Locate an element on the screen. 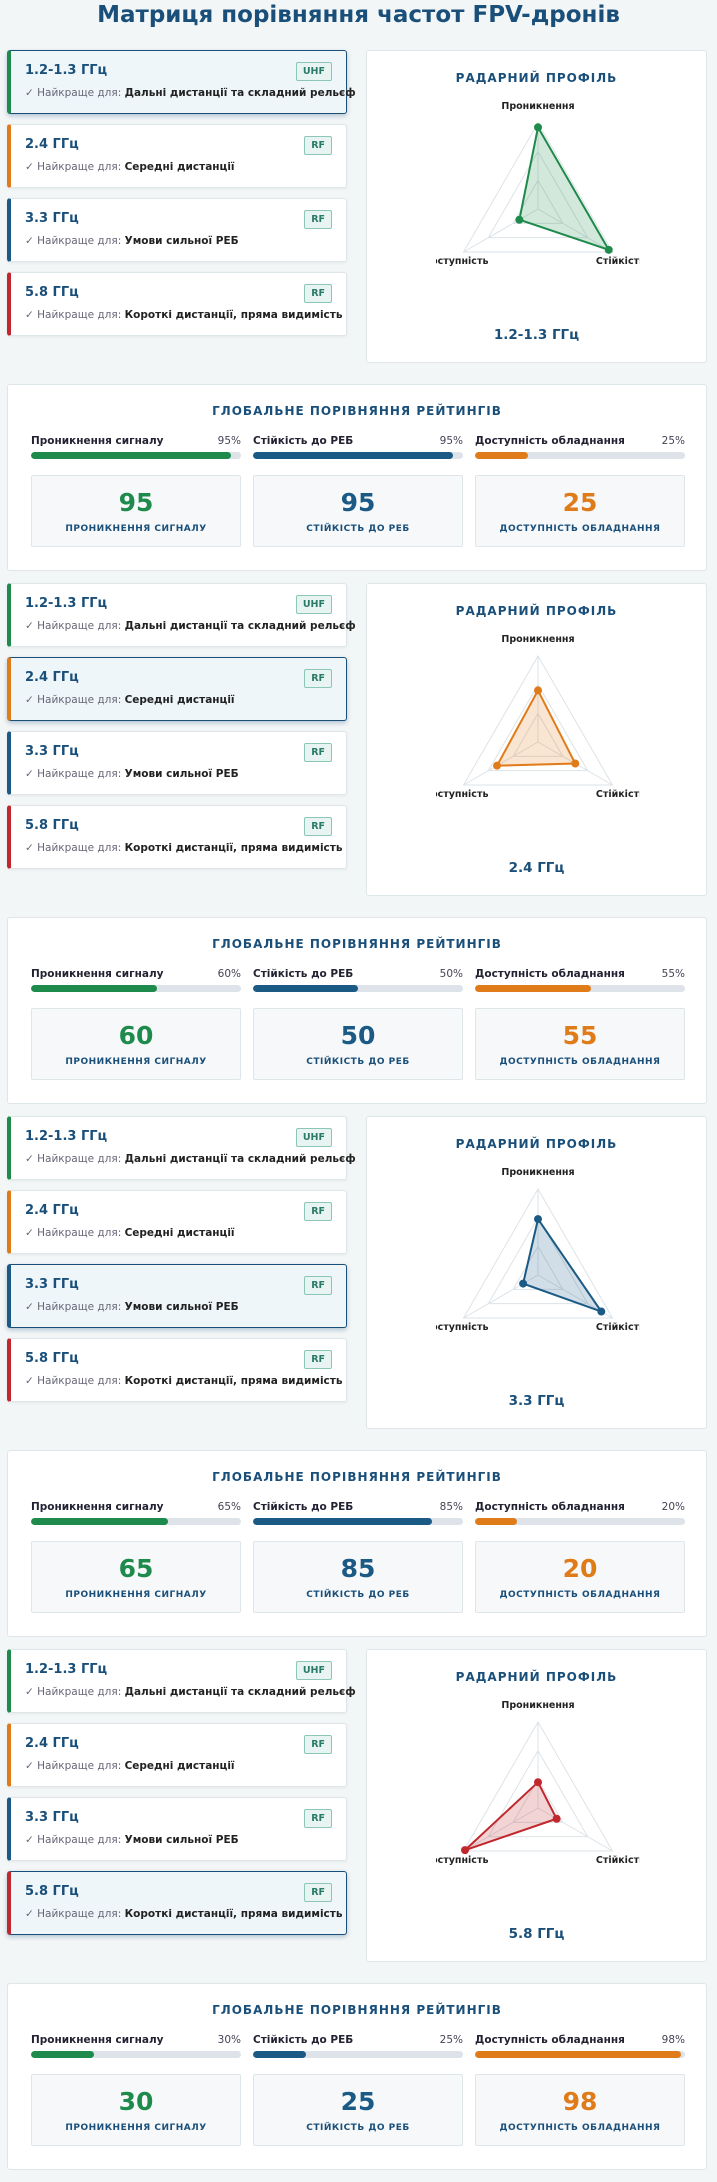 The image size is (717, 2182). radar-selected-name: 5.8 ГГц is located at coordinates (536, 1934).